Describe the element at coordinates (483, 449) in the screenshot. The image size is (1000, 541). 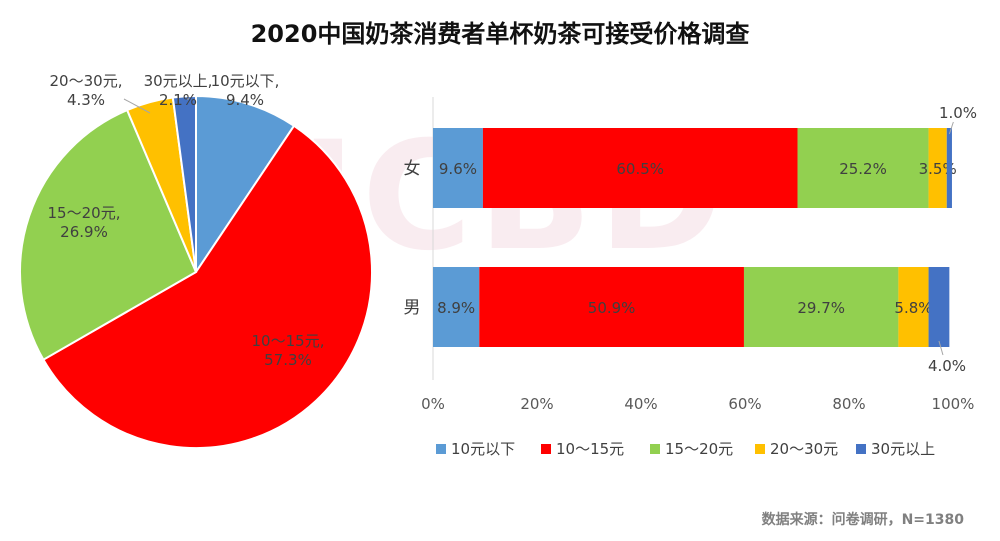
I see `legend-label: 10元以下` at that location.